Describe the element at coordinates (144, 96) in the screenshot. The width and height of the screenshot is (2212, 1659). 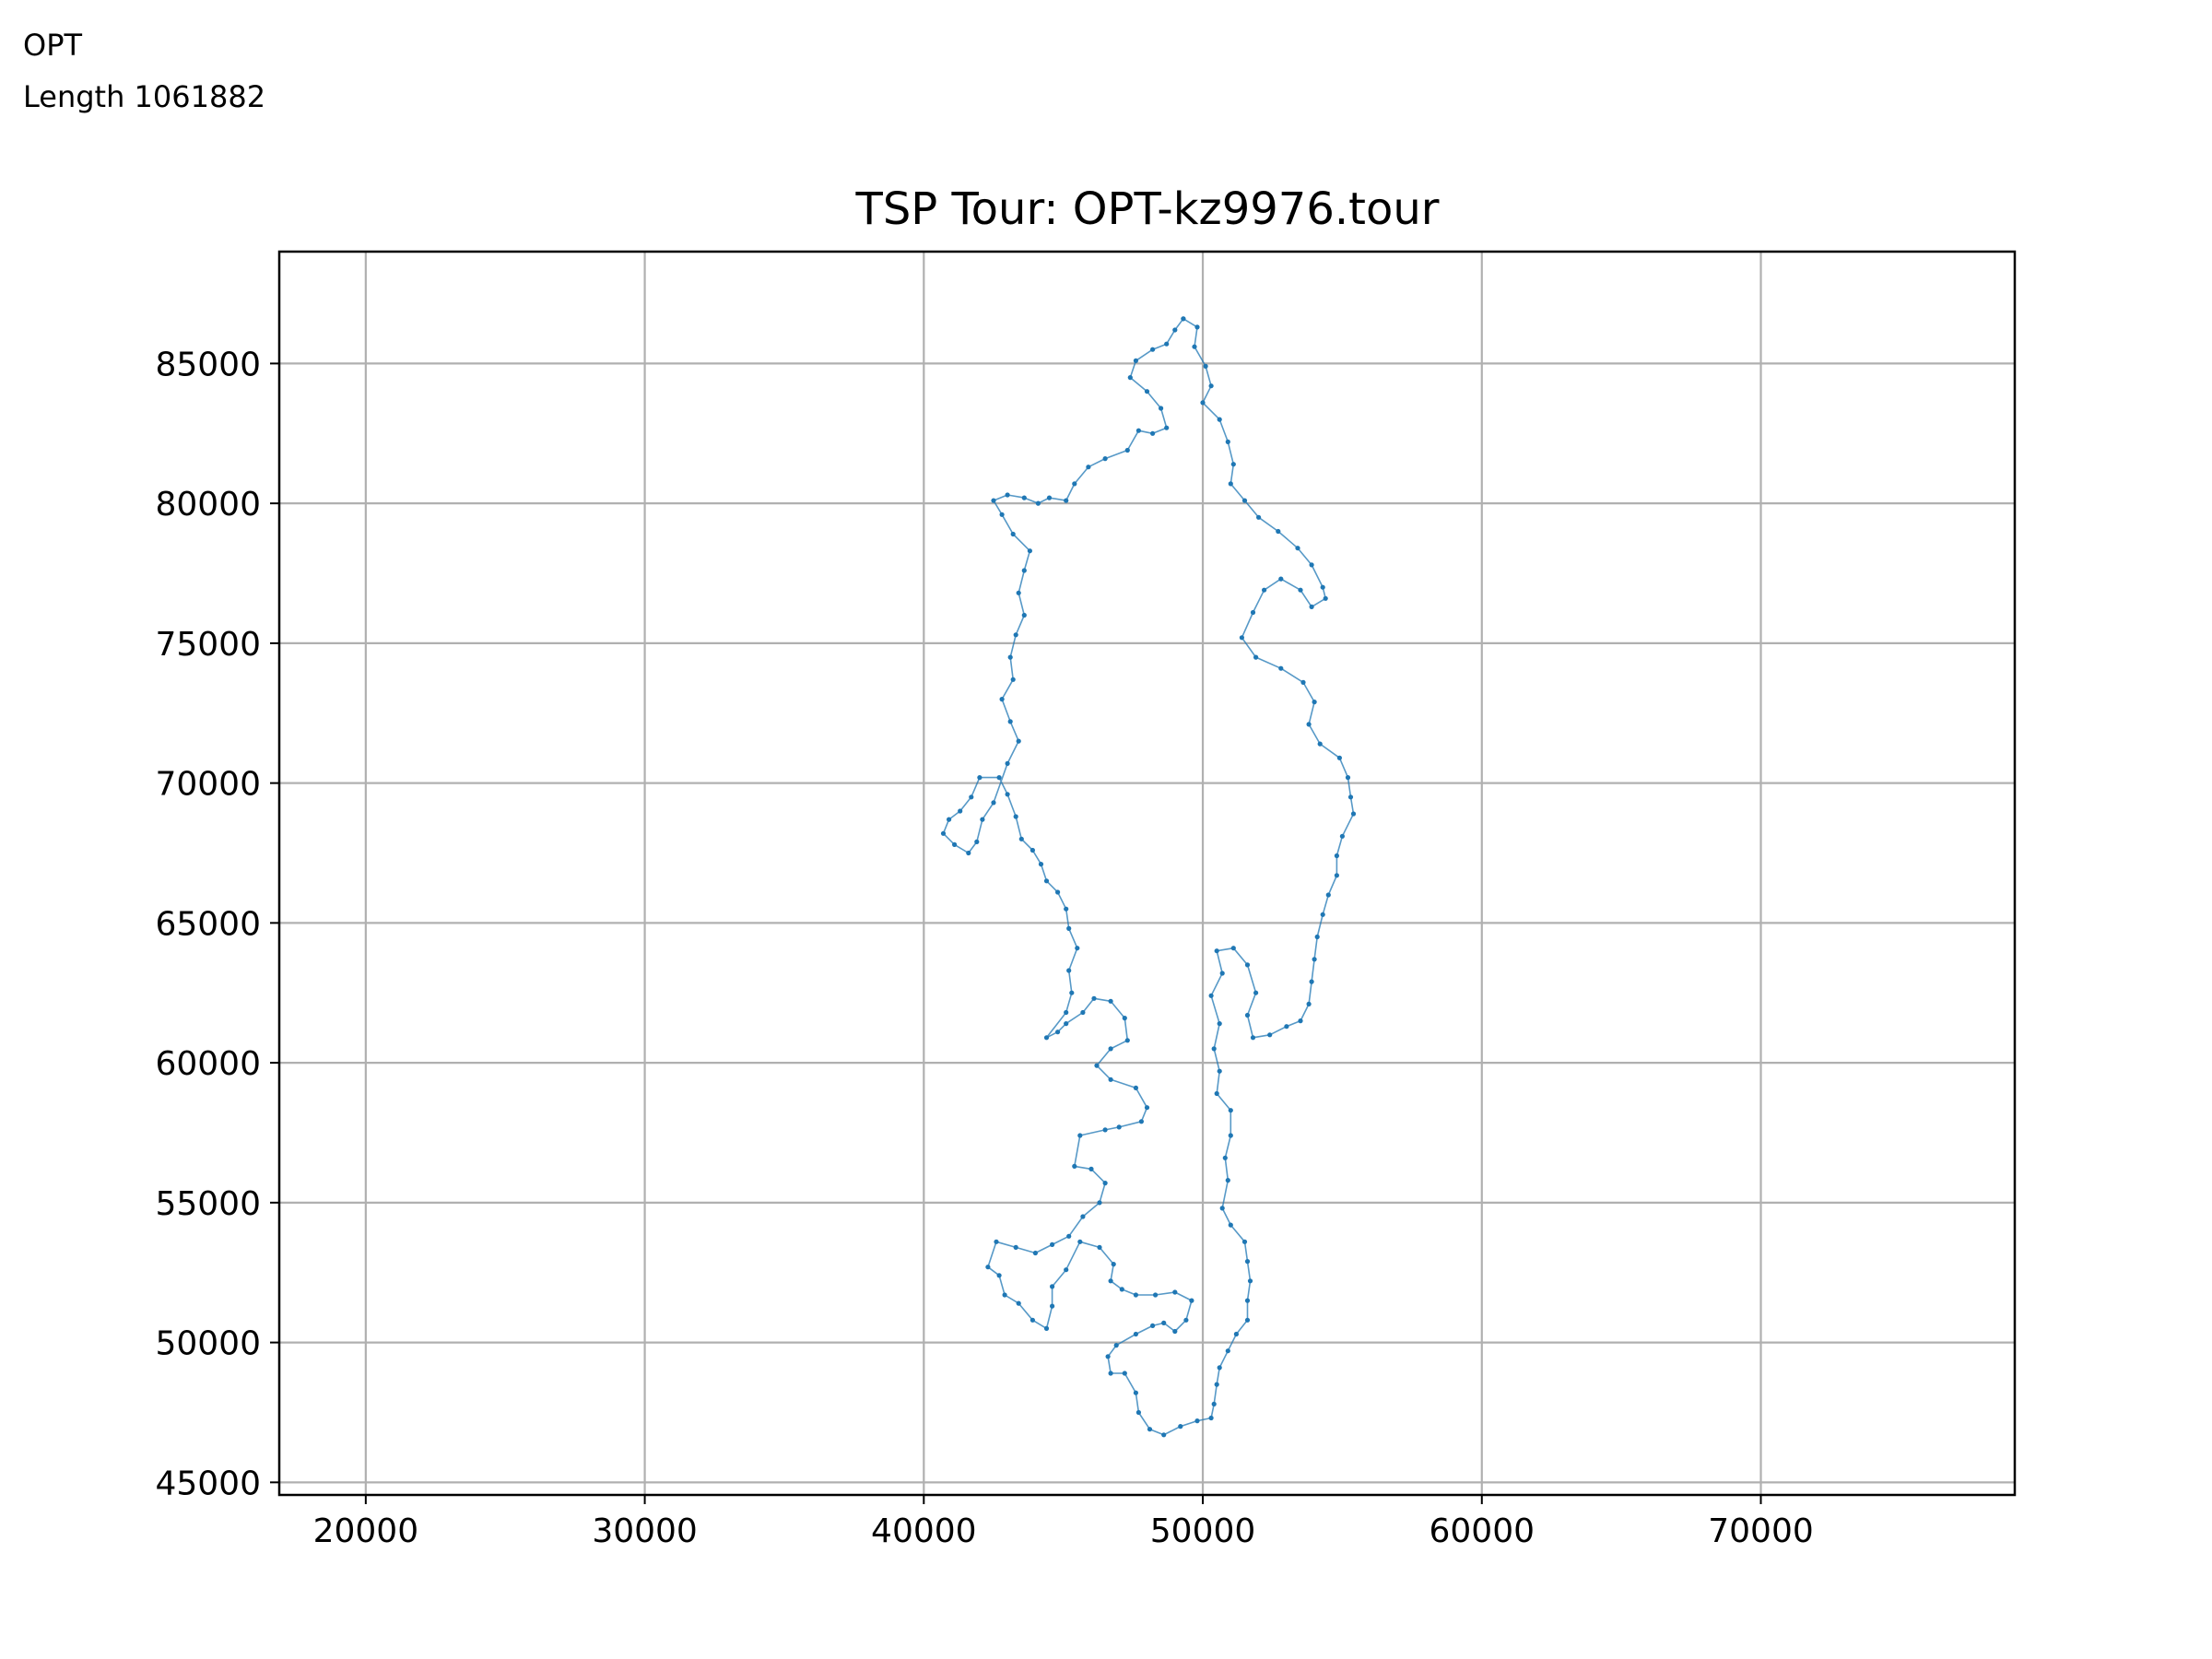
I see `annotation-length: Length 1061882` at that location.